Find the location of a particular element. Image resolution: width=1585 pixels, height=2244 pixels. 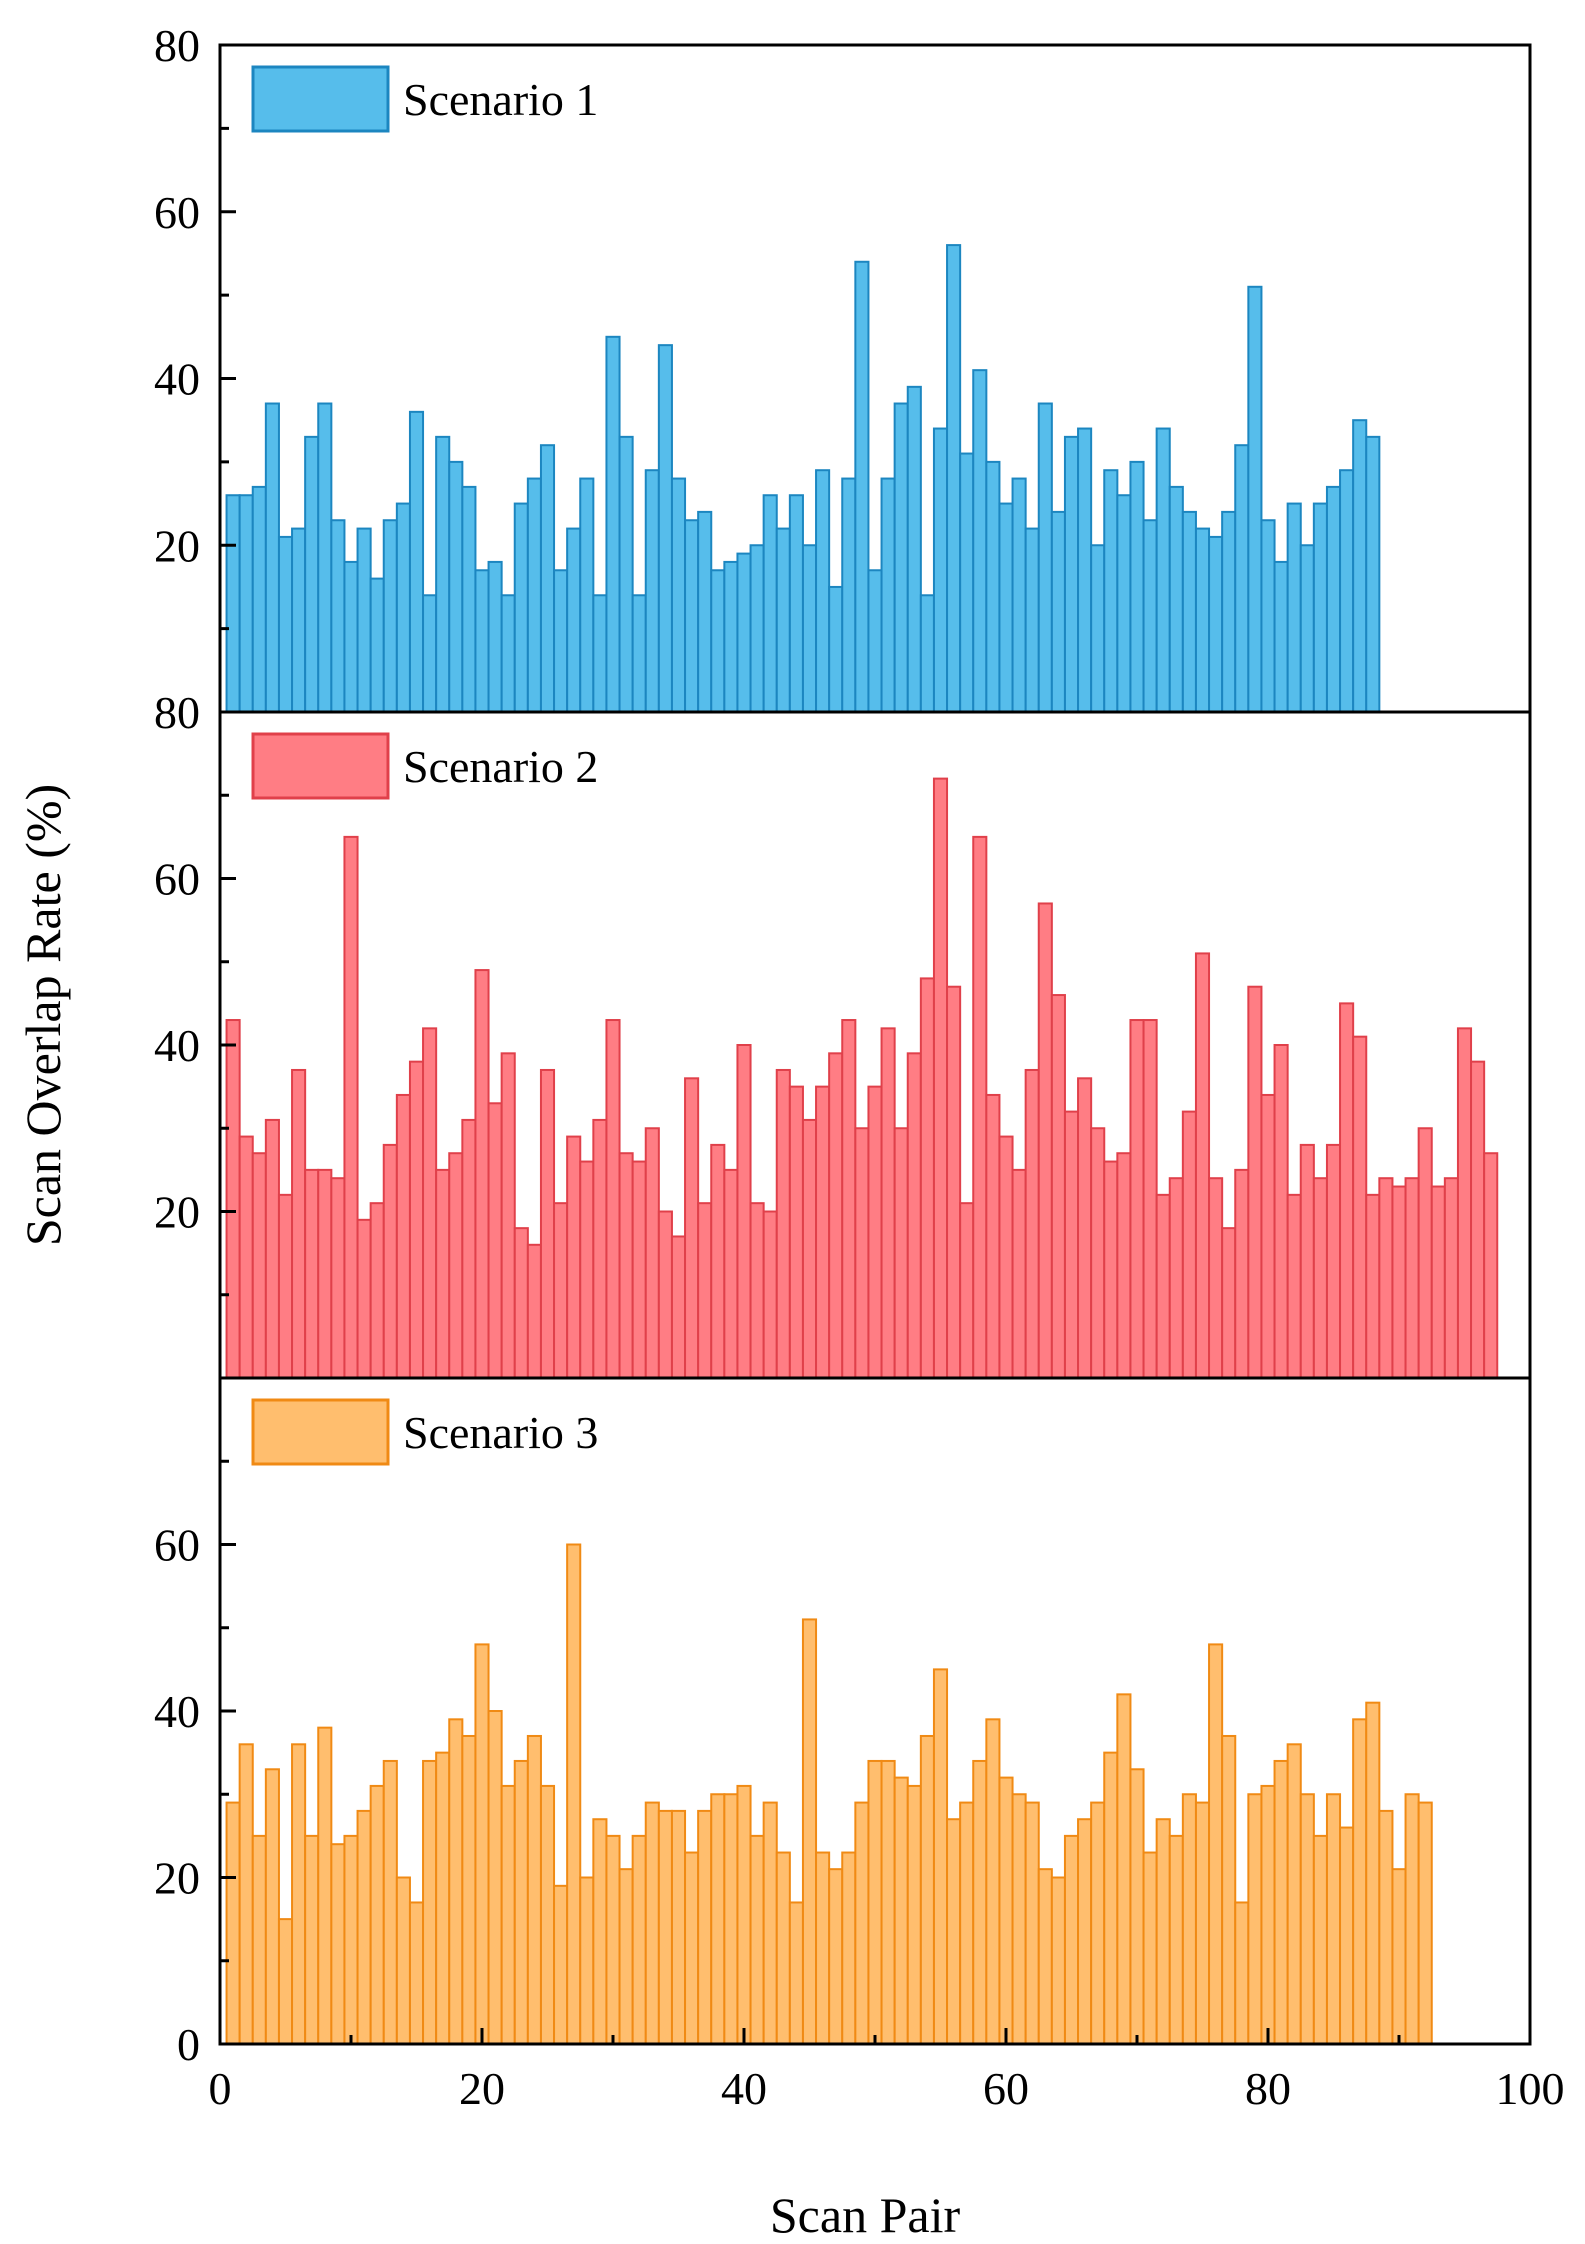

x-tick-label-0: 0 is located at coordinates (220, 2088).